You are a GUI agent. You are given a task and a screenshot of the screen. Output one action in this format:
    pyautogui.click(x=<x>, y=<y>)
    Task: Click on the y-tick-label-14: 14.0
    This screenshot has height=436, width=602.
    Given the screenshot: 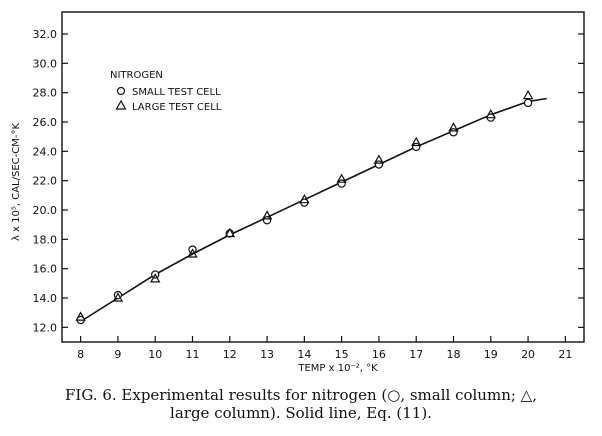 What is the action you would take?
    pyautogui.click(x=45, y=298)
    